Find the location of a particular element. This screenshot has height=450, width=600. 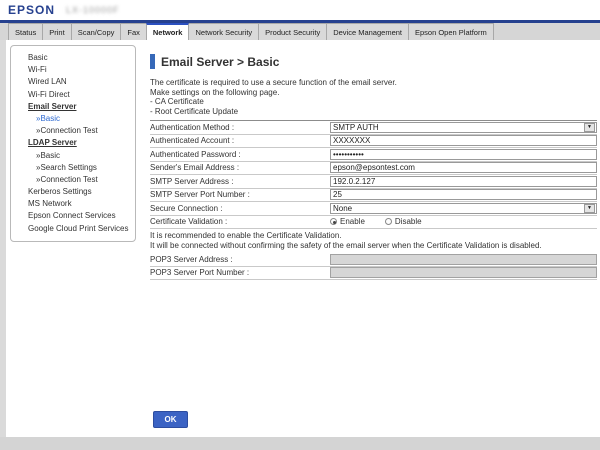

sidebar-item-wifi-direct: Wi-Fi Direct is located at coordinates (49, 94).